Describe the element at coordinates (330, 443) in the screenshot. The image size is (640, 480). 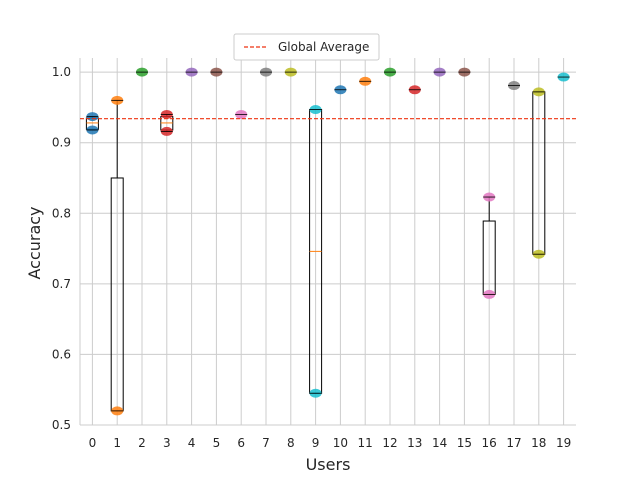
I see `x-tick-labels: 0 1 2 3 4 5 6 7 8 9 10 11 12 13 14 15 16 17 18 19` at that location.